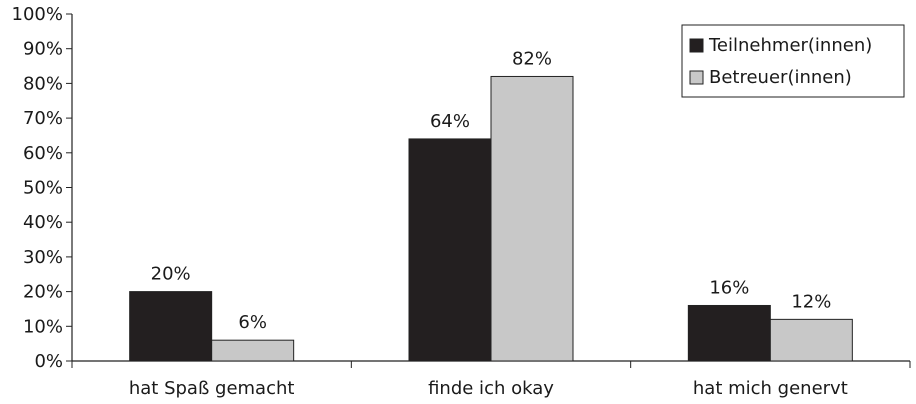  Describe the element at coordinates (770, 388) in the screenshot. I see `x-category-label: hat mich genervt` at that location.